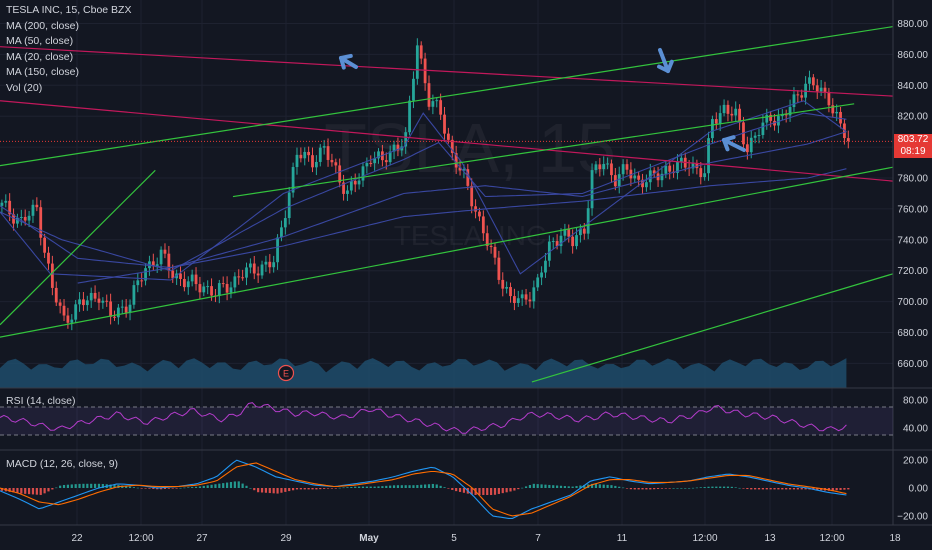  Describe the element at coordinates (423, 418) in the screenshot. I see `rsi-line` at that location.